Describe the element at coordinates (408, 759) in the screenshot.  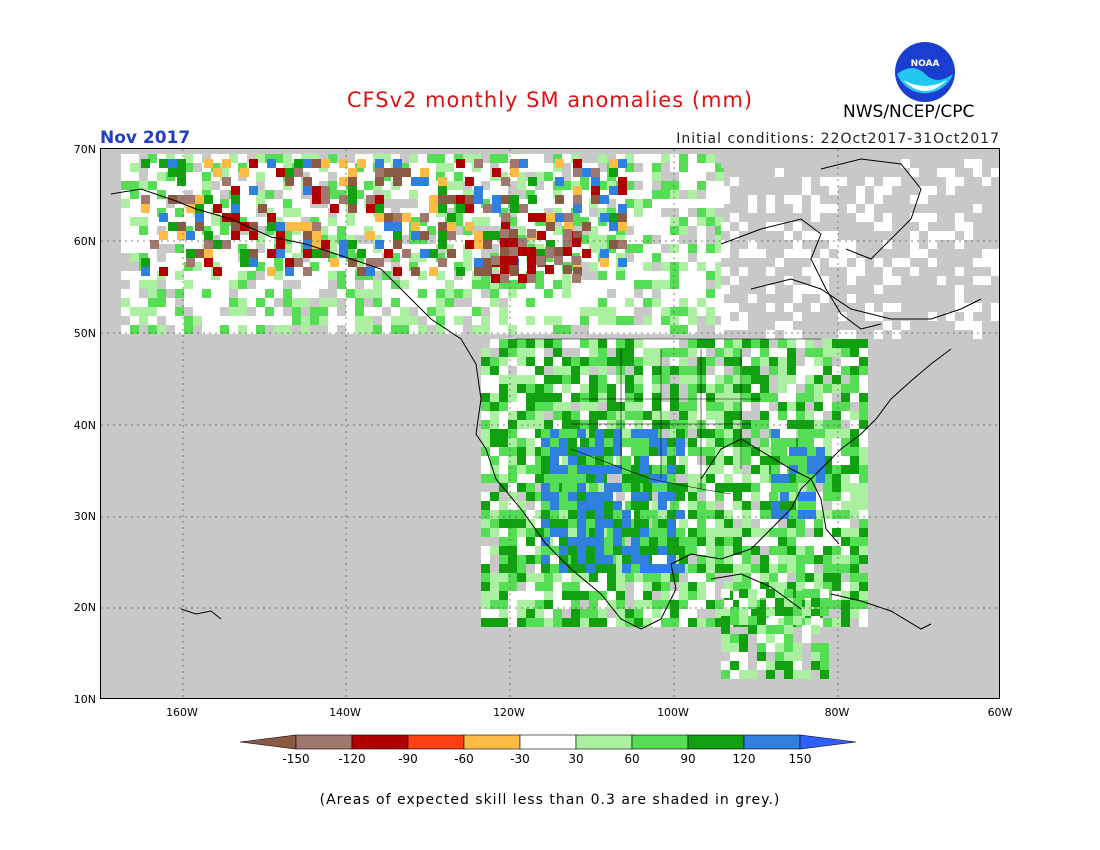
I see `colorbar-tick-label: -90` at that location.